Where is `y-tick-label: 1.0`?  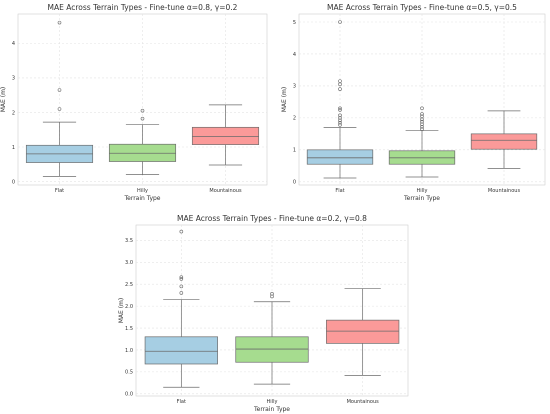 y-tick-label: 1.0 is located at coordinates (129, 351).